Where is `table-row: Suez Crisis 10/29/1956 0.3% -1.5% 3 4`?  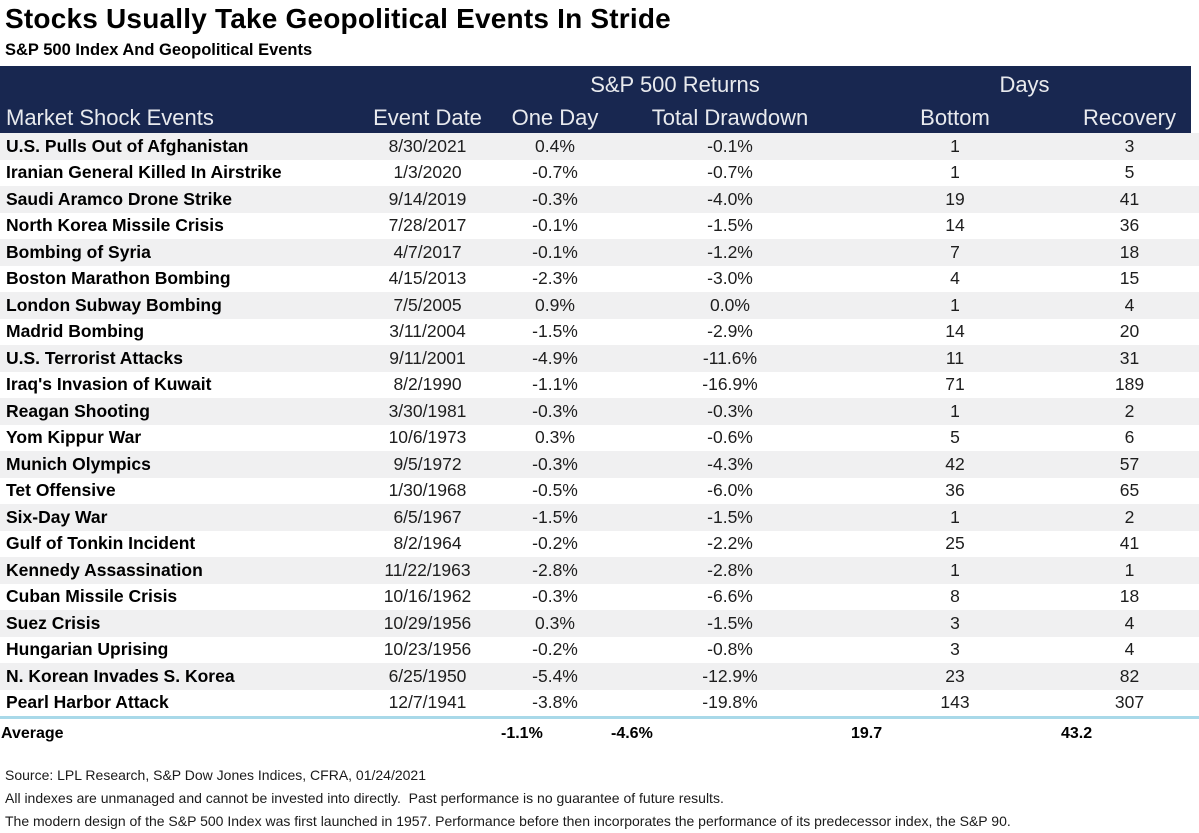 table-row: Suez Crisis 10/29/1956 0.3% -1.5% 3 4 is located at coordinates (599, 623).